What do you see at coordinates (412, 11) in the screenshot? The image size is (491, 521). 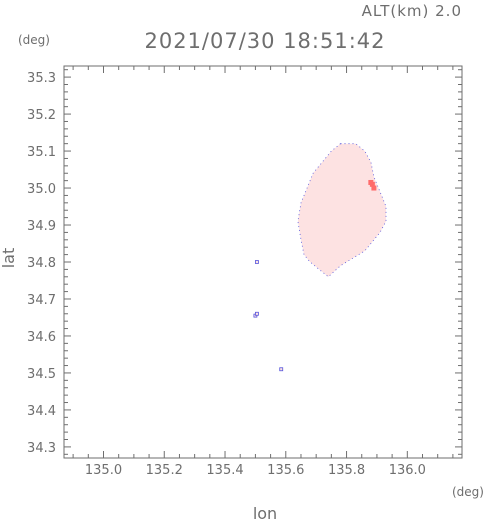 I see `altitude-label: ALT(km) 2.0` at bounding box center [412, 11].